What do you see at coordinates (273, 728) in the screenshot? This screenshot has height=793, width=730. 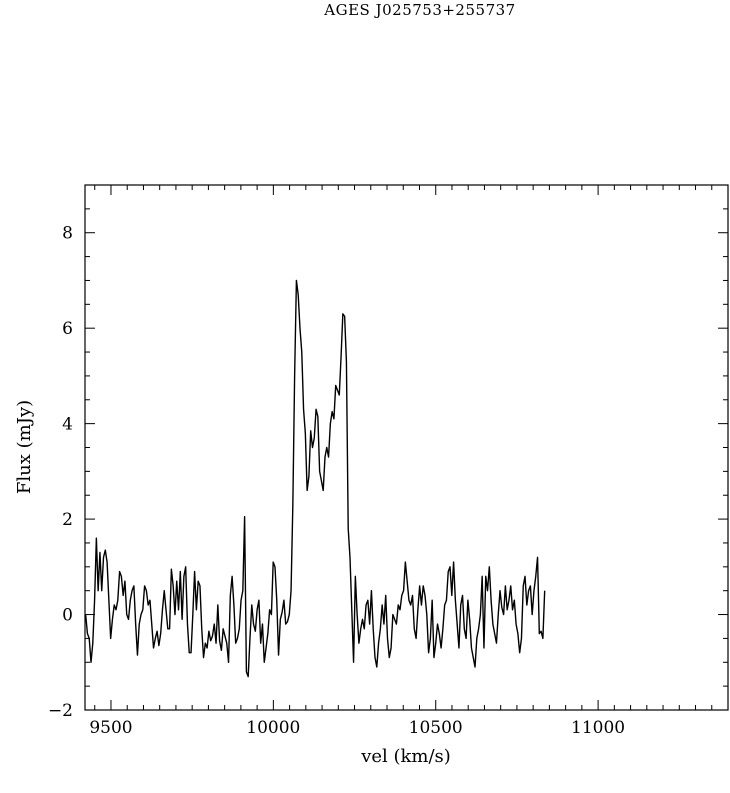 I see `x-tick-label: 10000` at bounding box center [273, 728].